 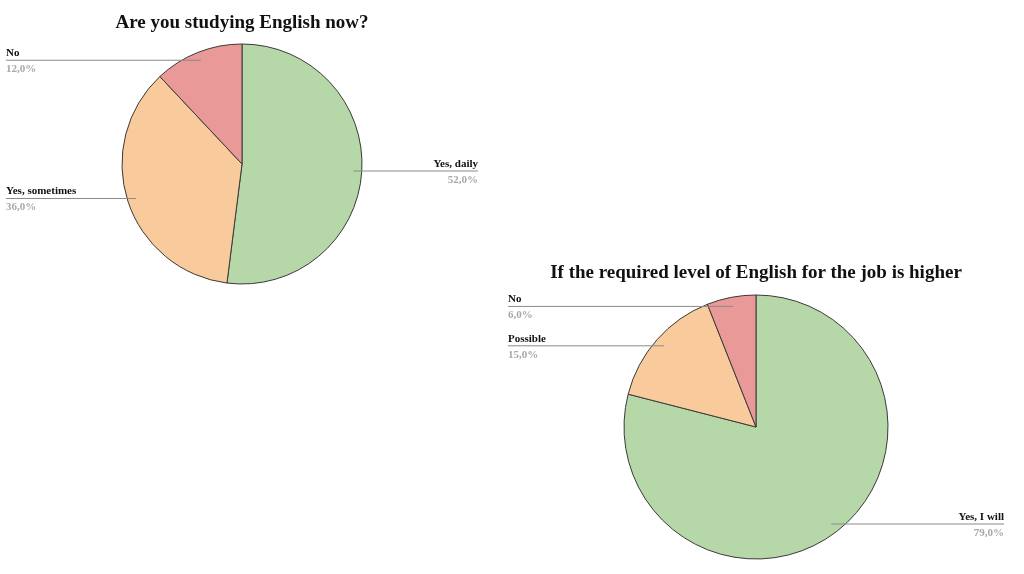 What do you see at coordinates (523, 353) in the screenshot?
I see `data-label: 15,0%` at bounding box center [523, 353].